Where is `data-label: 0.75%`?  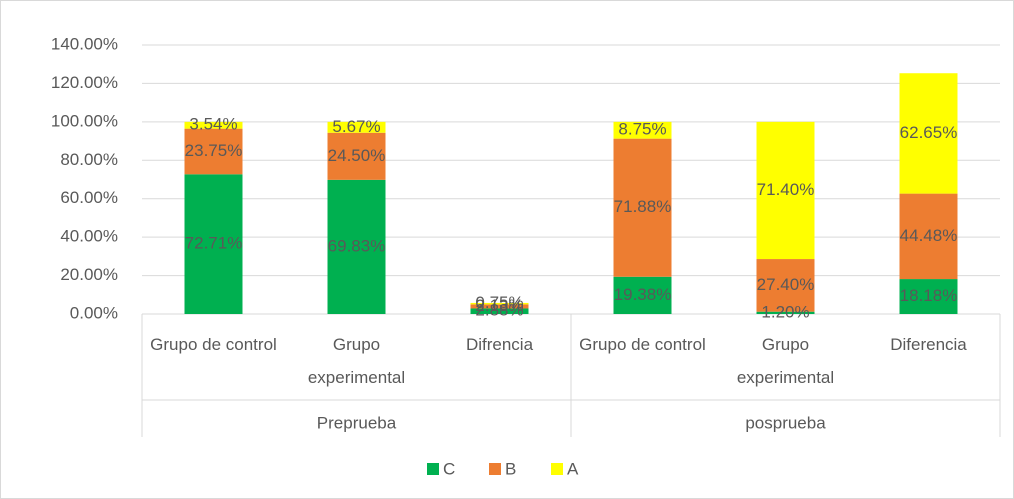
data-label: 0.75% is located at coordinates (499, 302).